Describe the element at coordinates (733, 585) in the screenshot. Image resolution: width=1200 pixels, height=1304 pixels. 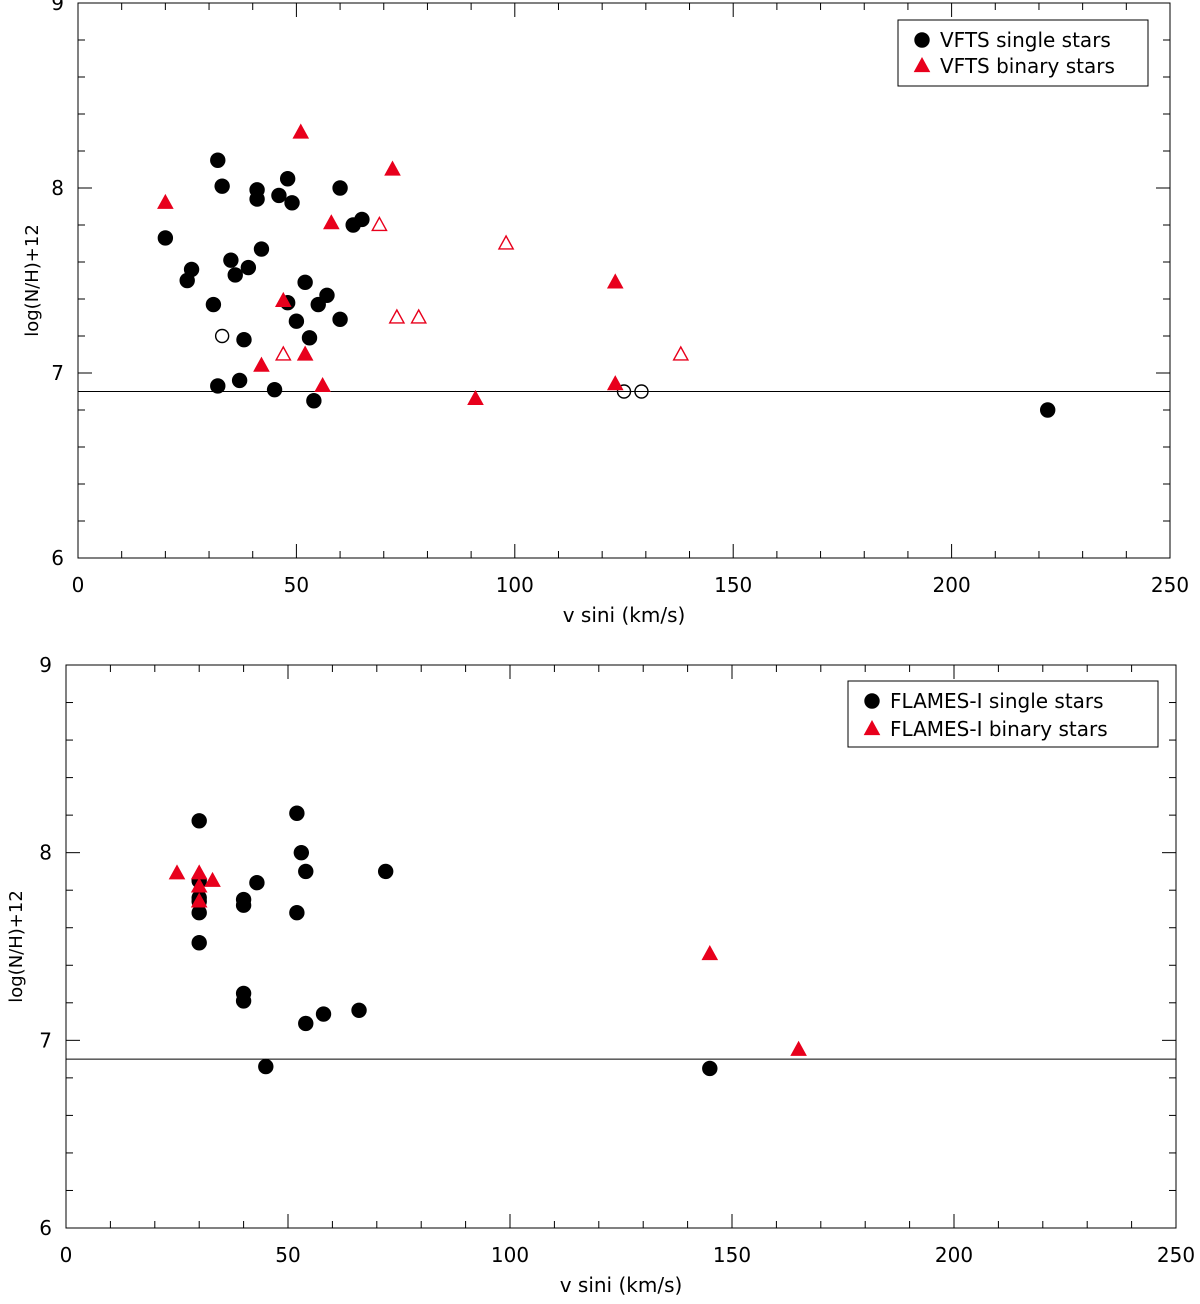
I see `x-tick-label: 150` at that location.